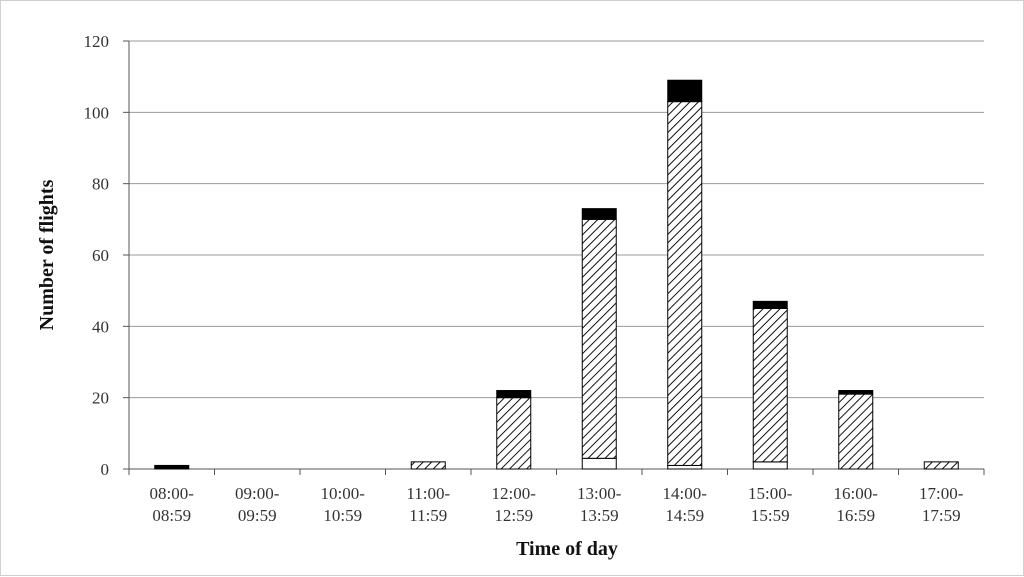 Image resolution: width=1024 pixels, height=577 pixels. I want to click on x-tick-label: 12:59, so click(513, 515).